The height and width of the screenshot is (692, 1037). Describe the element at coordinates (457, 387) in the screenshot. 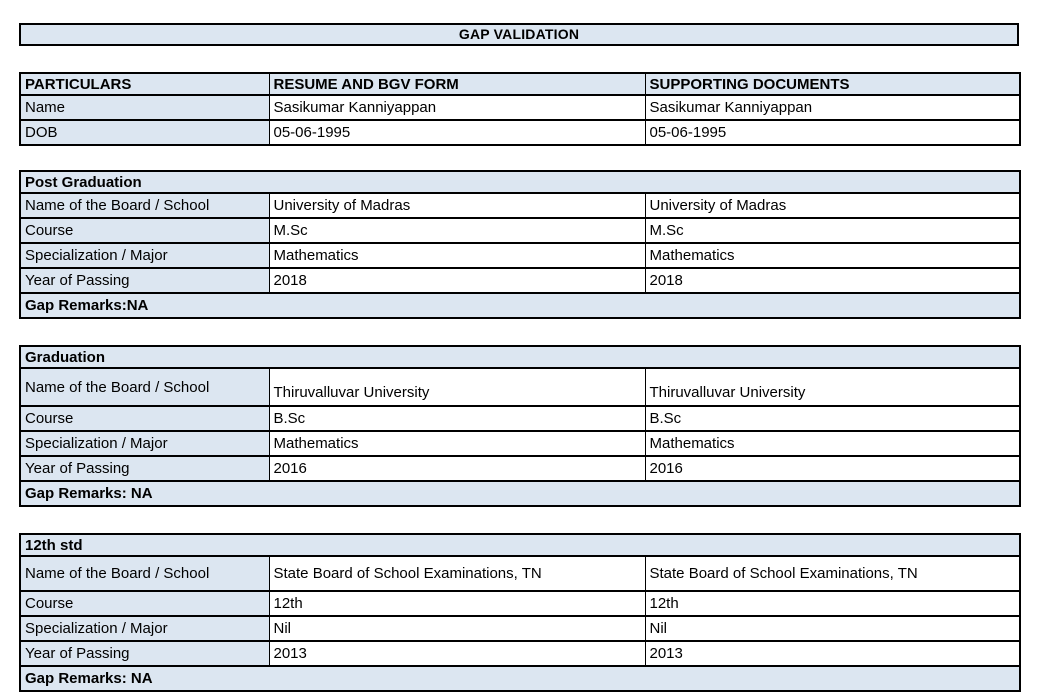

I see `resume-cell: Thiruvalluvar University` at that location.